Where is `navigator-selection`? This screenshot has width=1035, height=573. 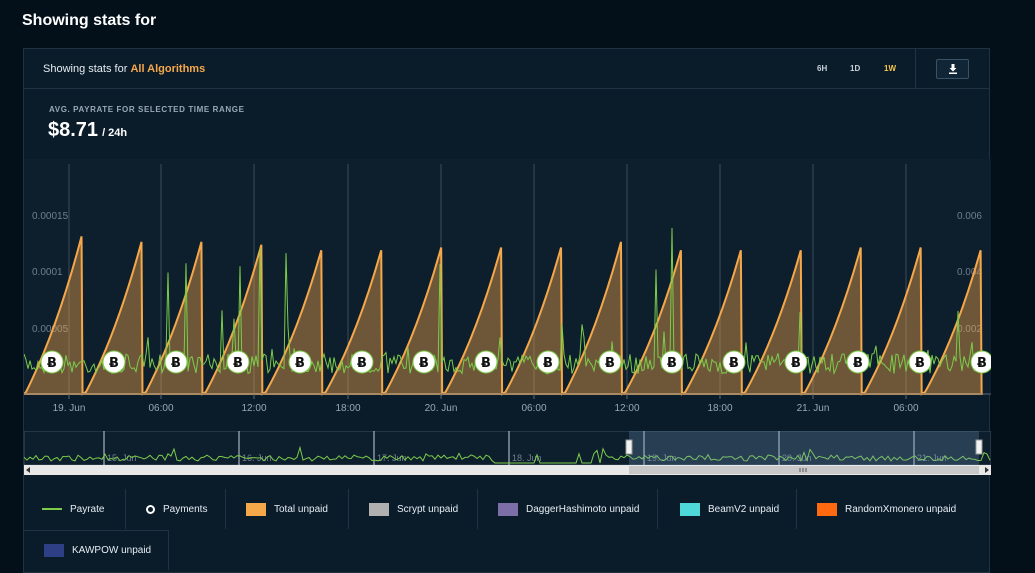
navigator-selection is located at coordinates (804, 448).